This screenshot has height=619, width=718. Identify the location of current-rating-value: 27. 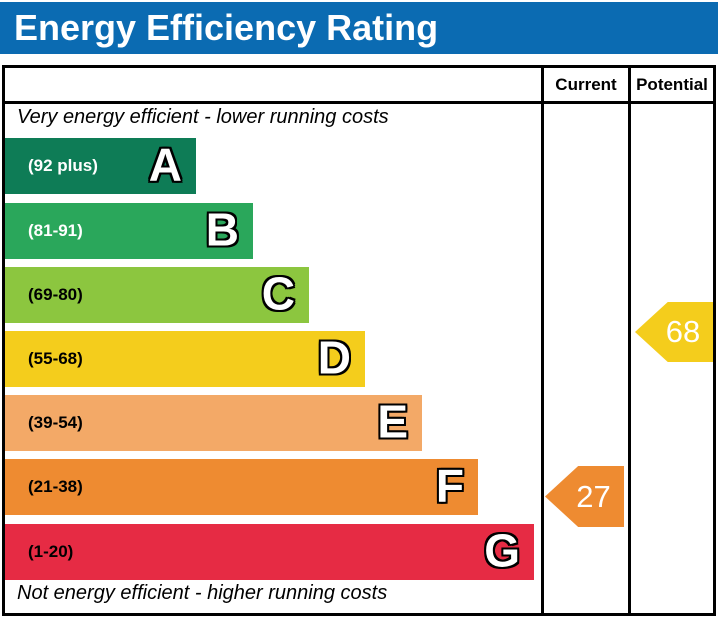
(593, 496).